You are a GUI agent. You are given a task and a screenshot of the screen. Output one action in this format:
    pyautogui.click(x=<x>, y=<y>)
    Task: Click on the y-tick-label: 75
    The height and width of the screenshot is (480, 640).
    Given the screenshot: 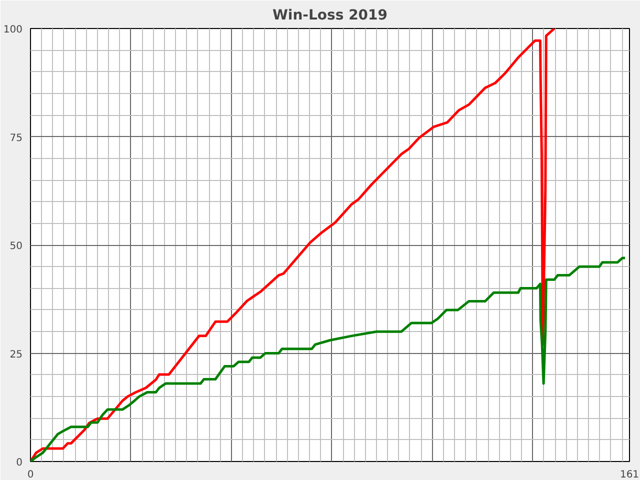 What is the action you would take?
    pyautogui.click(x=16, y=138)
    